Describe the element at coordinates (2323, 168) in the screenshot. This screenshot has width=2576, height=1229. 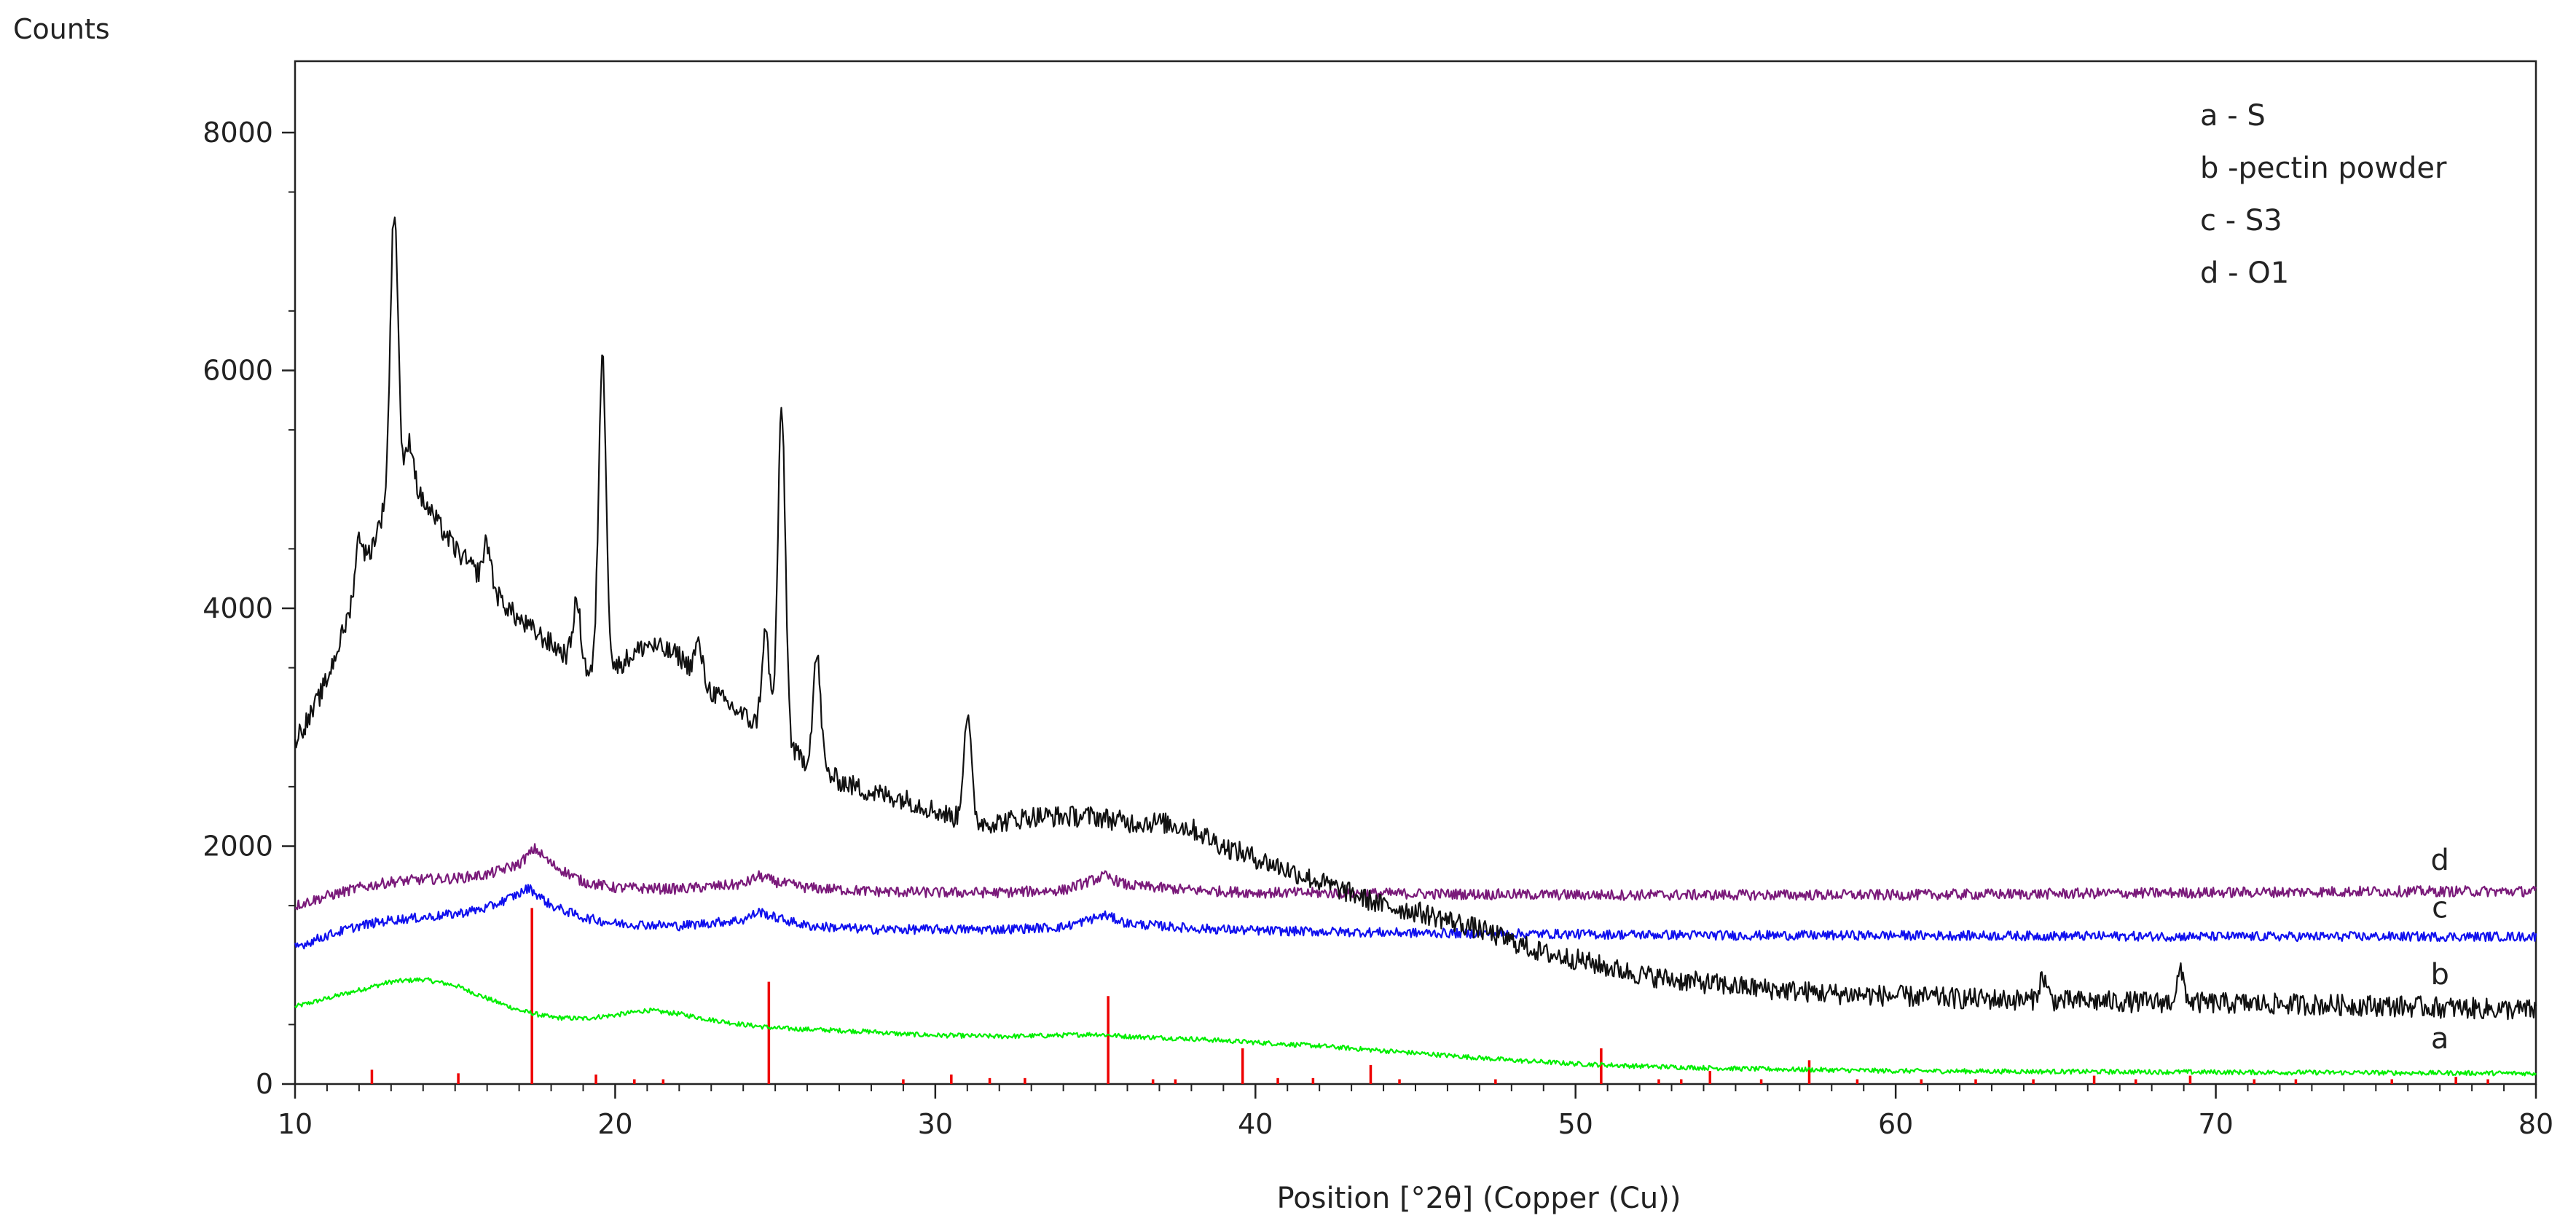
I see `legend-entry-b: b -pectin powder` at that location.